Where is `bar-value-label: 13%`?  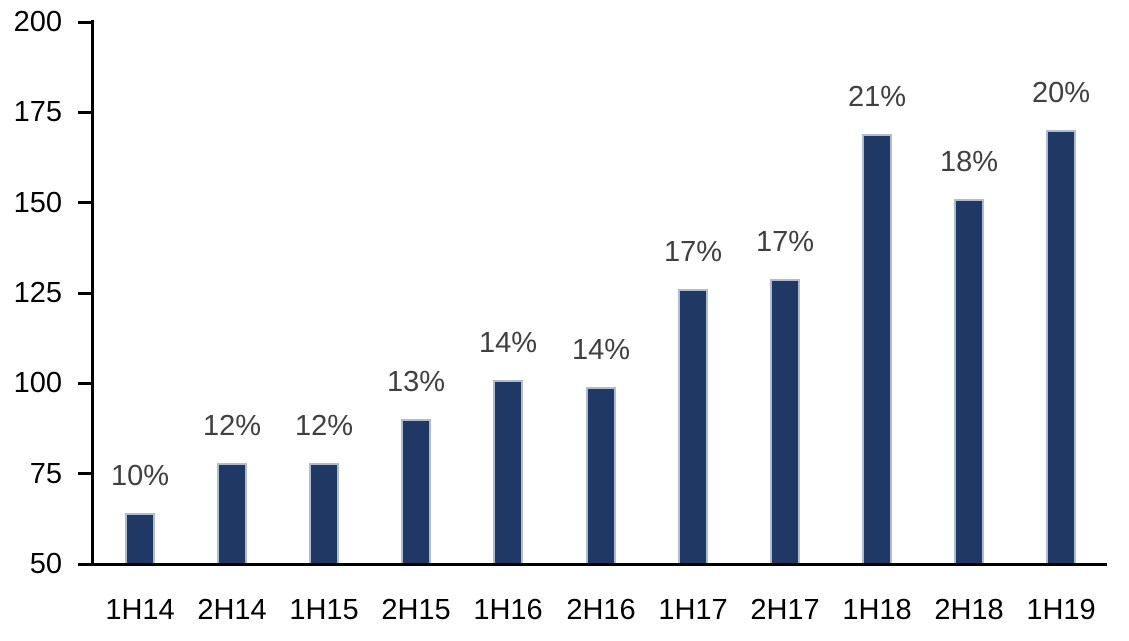 bar-value-label: 13% is located at coordinates (416, 382).